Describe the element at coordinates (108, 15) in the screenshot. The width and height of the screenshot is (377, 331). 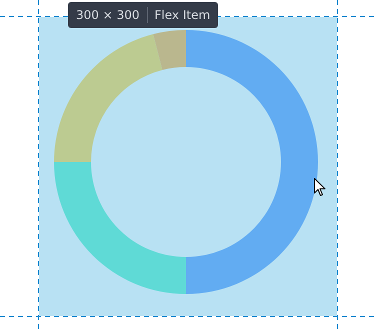
I see `text: 300 × 300` at that location.